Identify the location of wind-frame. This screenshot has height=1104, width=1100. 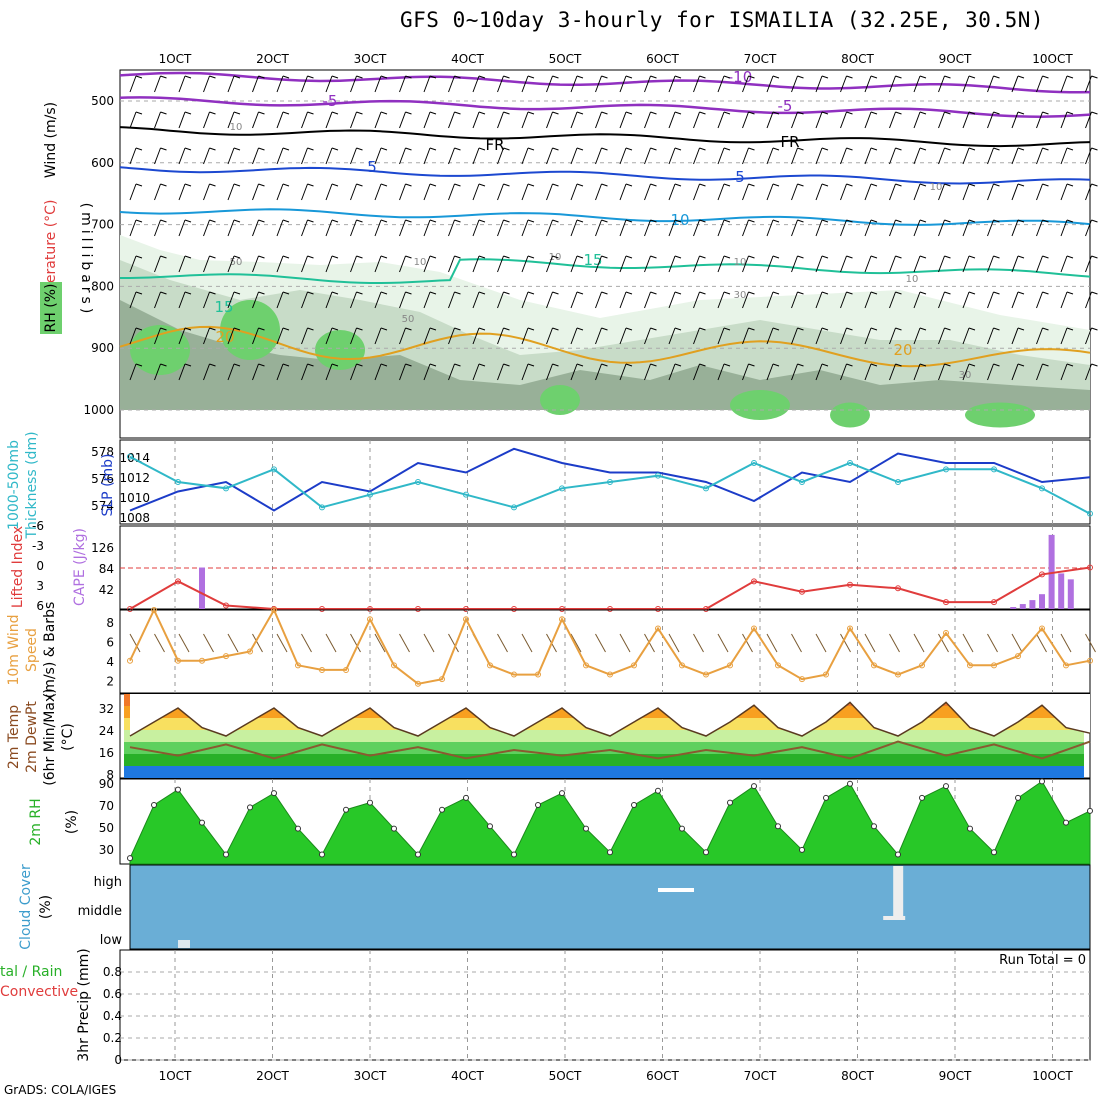
(605, 651).